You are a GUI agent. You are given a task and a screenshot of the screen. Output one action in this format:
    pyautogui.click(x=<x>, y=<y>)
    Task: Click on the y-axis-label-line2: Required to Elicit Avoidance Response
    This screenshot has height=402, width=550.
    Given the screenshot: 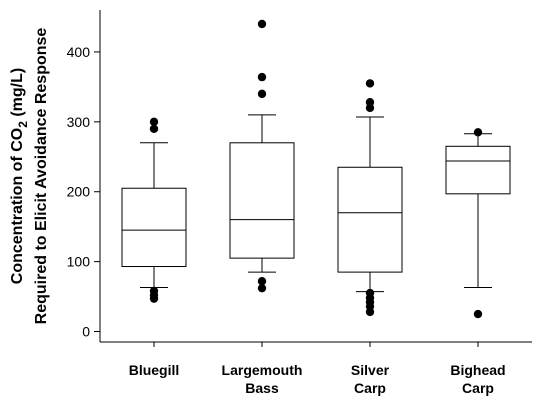 What is the action you would take?
    pyautogui.click(x=41, y=176)
    